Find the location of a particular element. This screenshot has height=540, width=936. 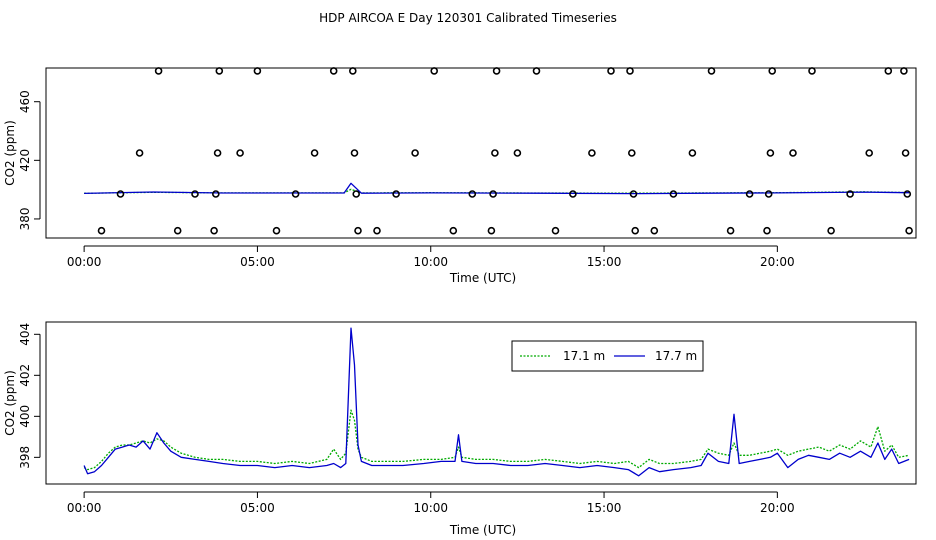

bottom-y-axis: 398 400 402 404 is located at coordinates (29, 396).